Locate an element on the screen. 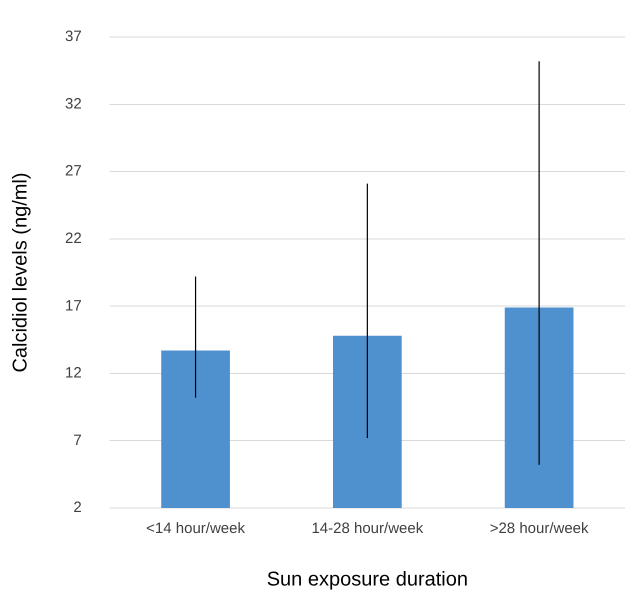  y-tick-label: 17 is located at coordinates (73, 305).